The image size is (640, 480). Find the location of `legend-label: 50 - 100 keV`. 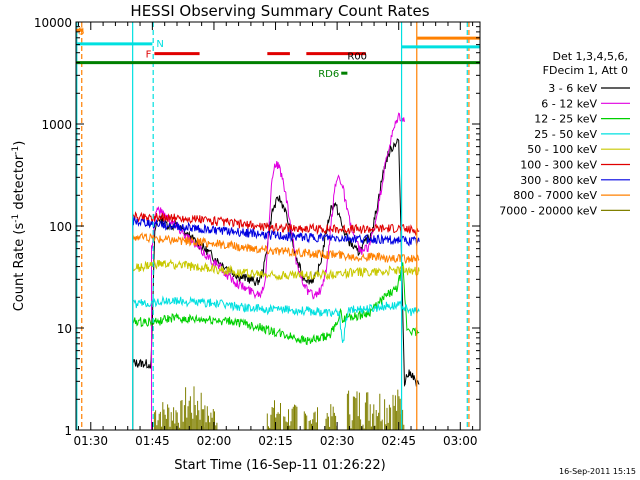

legend-label: 50 - 100 keV is located at coordinates (562, 149).